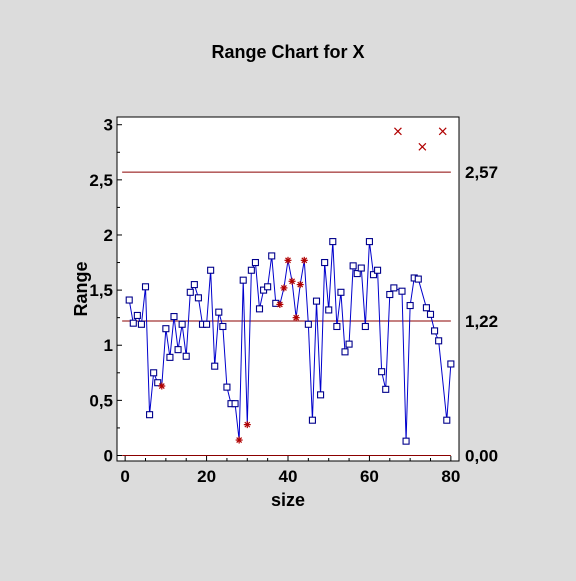  What do you see at coordinates (206, 476) in the screenshot?
I see `x-tick-label: 20` at bounding box center [206, 476].